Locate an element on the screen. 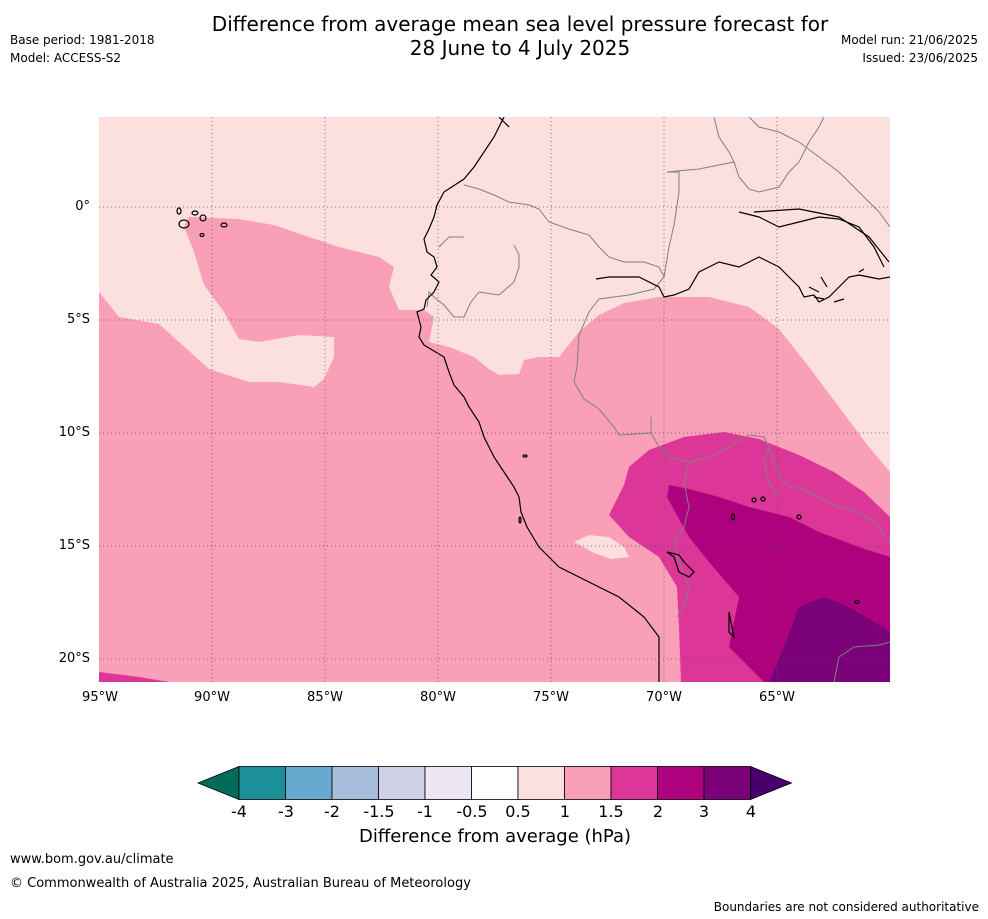  footer-url: www.bom.gov.au/climate is located at coordinates (92, 859).